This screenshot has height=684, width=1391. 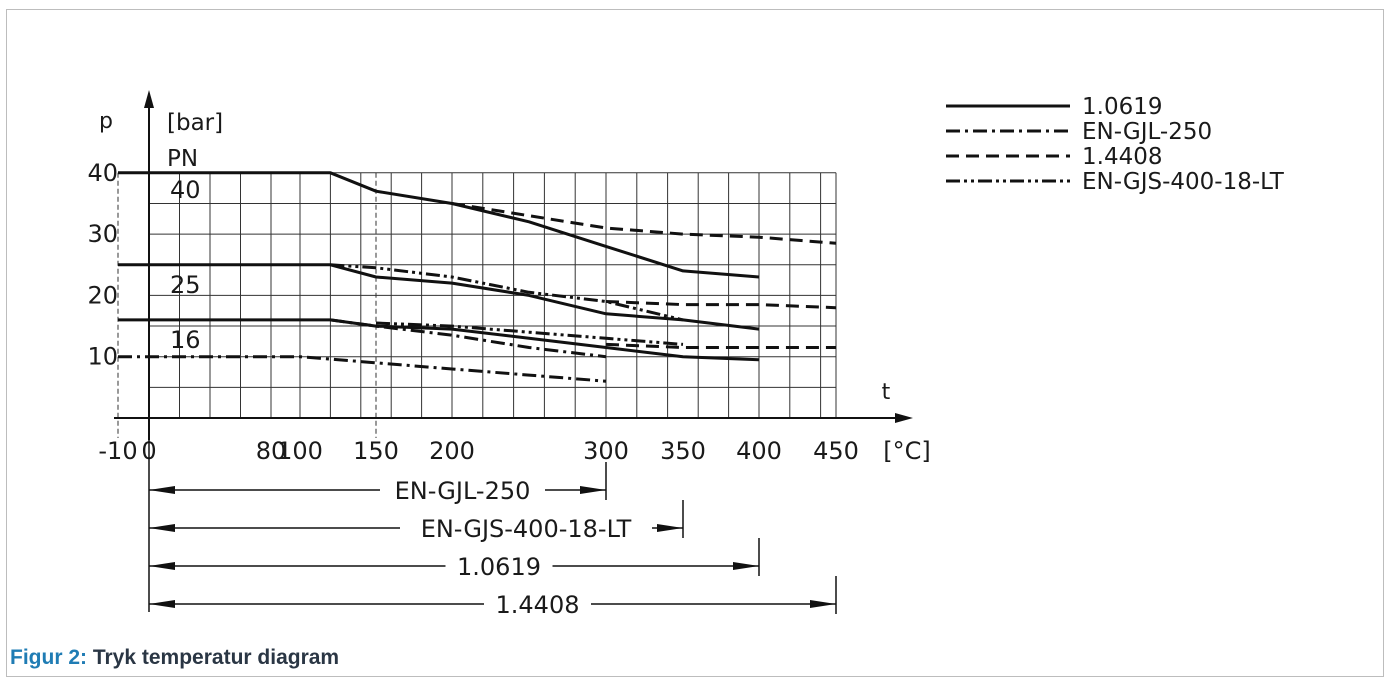 I want to click on y-tick-label: 30, so click(x=102, y=234).